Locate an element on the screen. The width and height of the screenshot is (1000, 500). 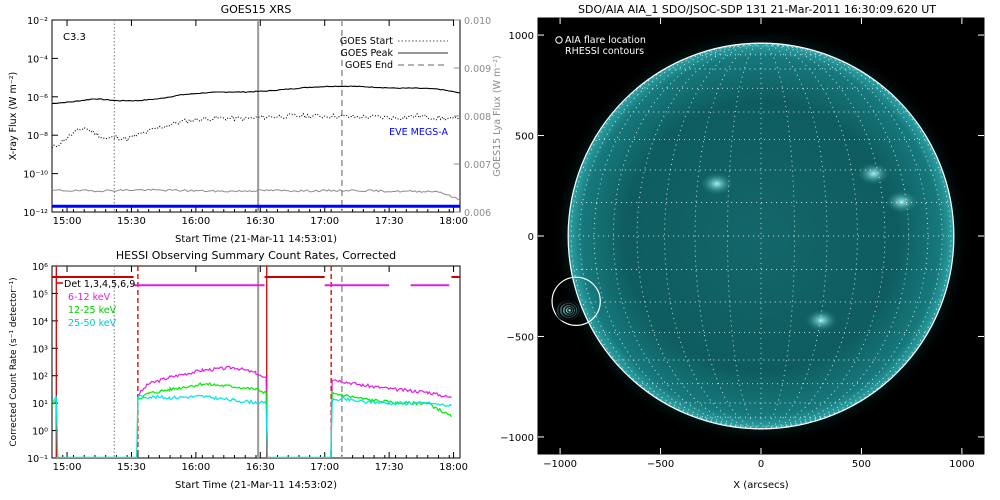
hessi-x-tick-label: 17:30 is located at coordinates (389, 467).